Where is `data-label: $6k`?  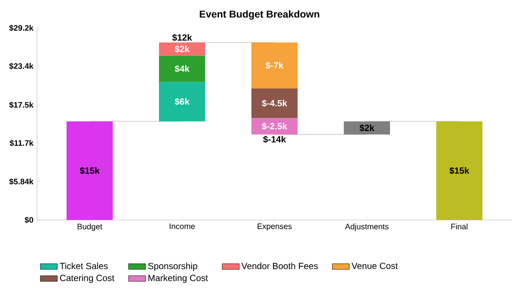 data-label: $6k is located at coordinates (182, 102).